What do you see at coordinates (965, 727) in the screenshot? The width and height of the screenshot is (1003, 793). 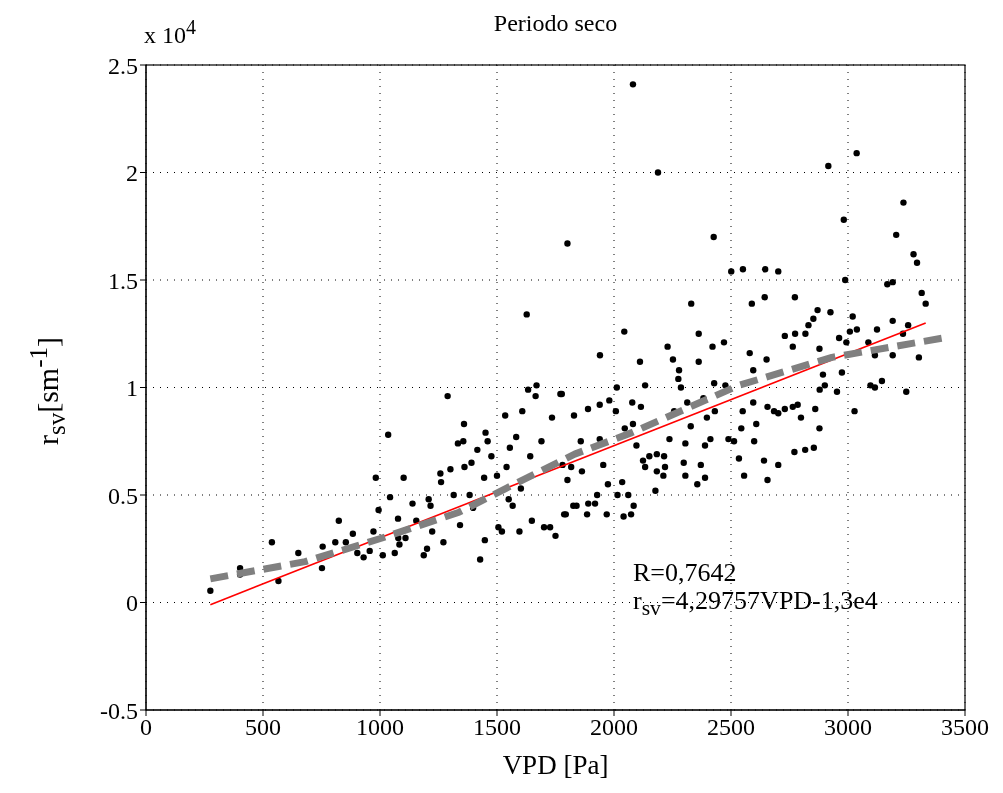 I see `x-tick-label: 3500` at bounding box center [965, 727].